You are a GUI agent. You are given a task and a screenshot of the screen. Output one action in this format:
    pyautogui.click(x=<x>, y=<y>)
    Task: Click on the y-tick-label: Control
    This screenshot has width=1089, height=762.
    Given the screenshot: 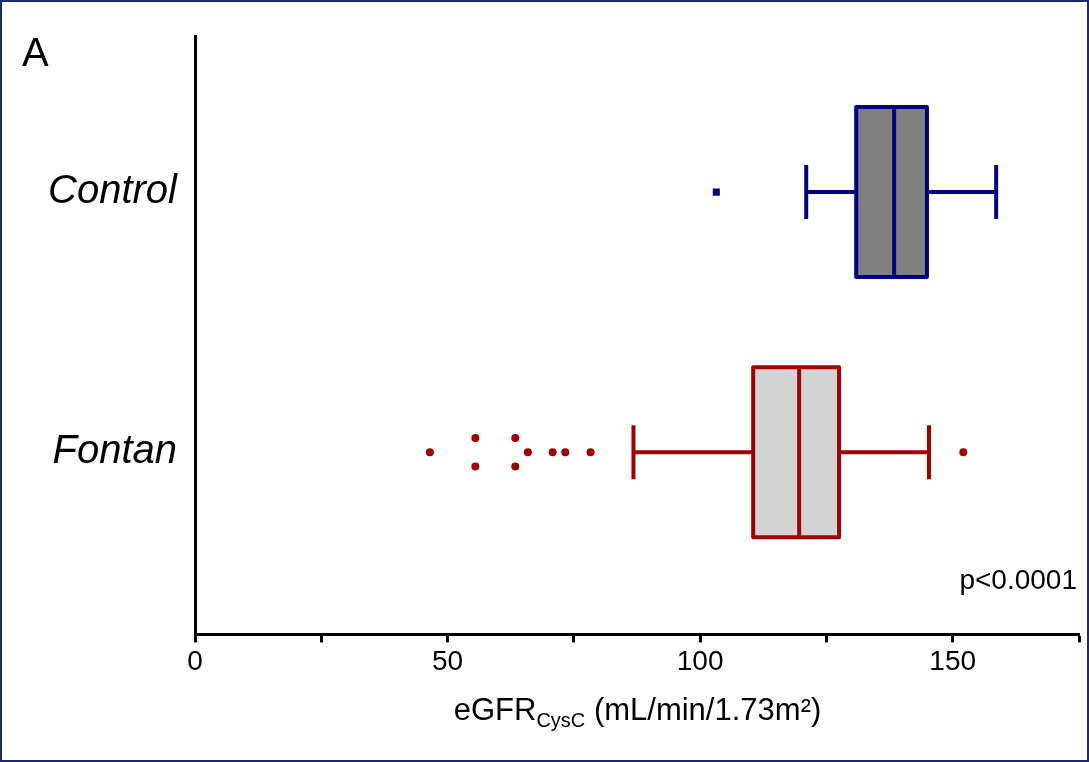 What is the action you would take?
    pyautogui.click(x=113, y=189)
    